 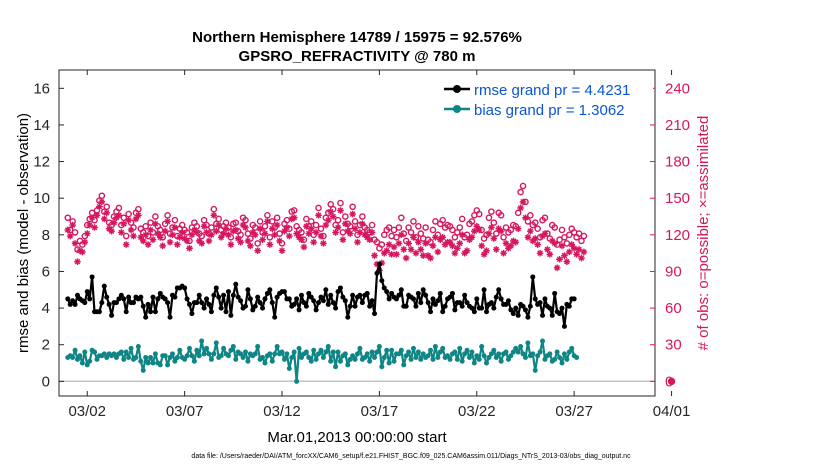 What do you see at coordinates (477, 411) in the screenshot?
I see `x-tick-label: 03/22` at bounding box center [477, 411].